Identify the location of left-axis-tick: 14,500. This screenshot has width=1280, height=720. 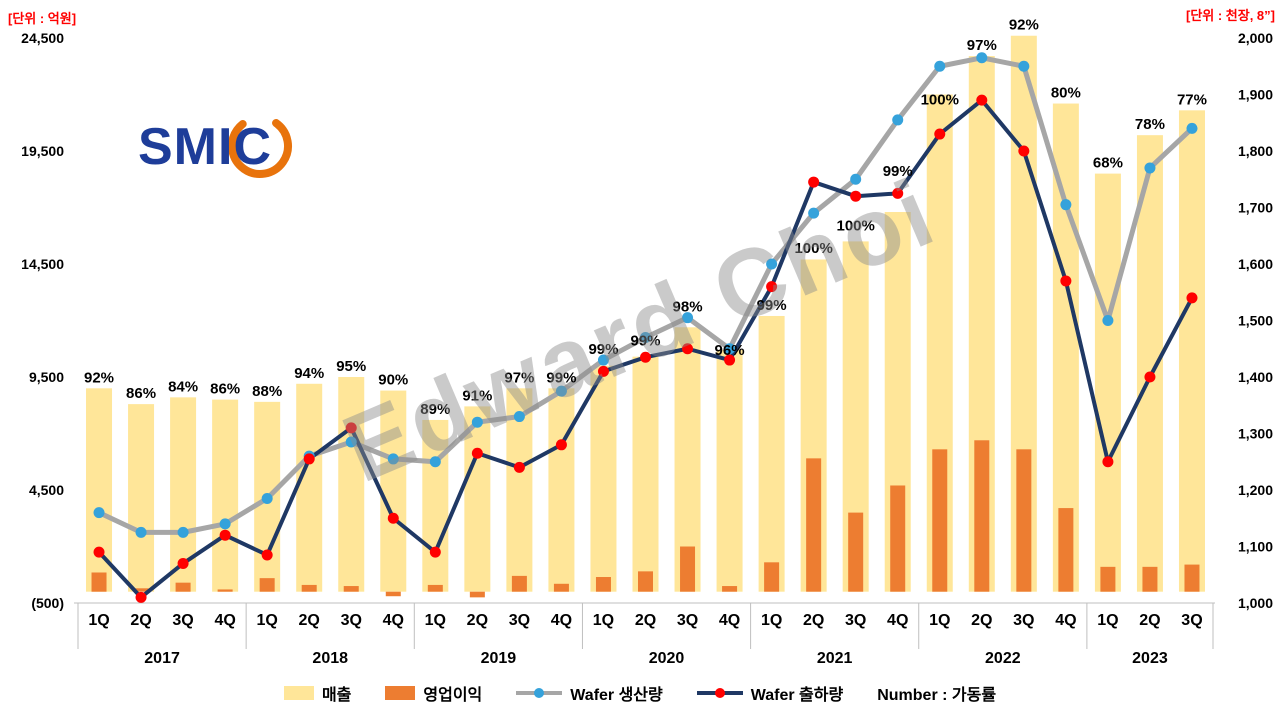
(42, 264).